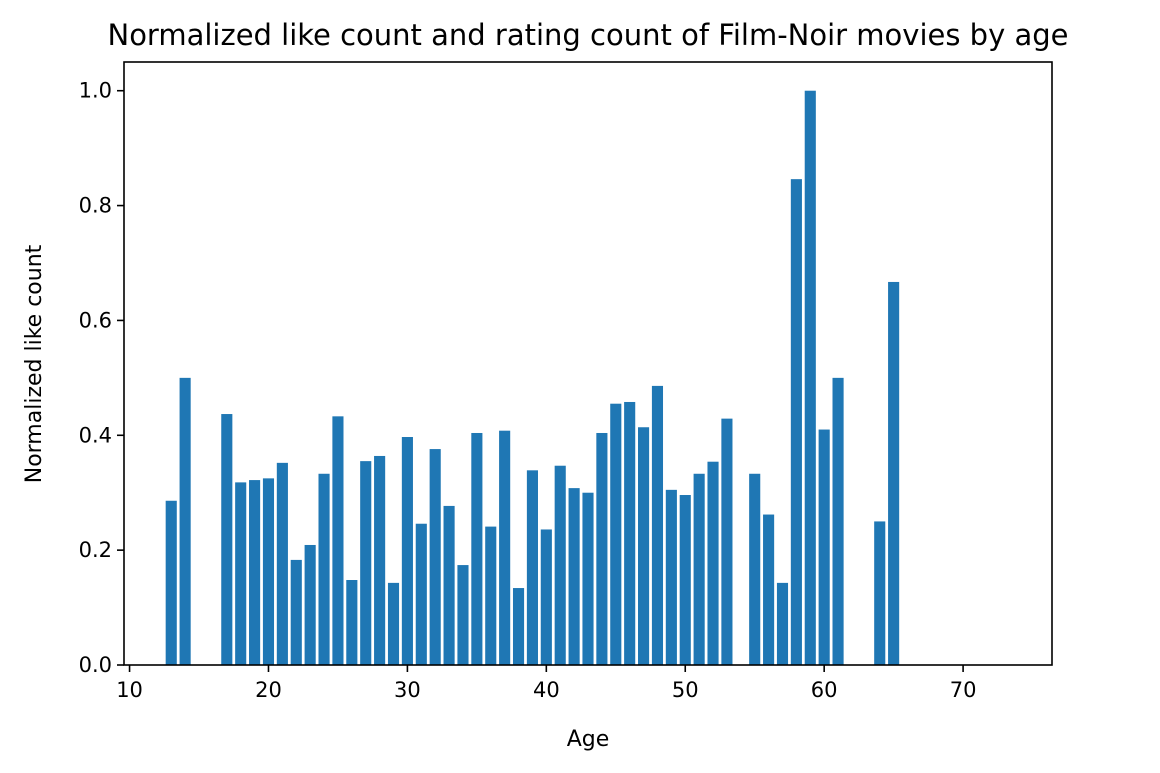 The height and width of the screenshot is (773, 1160). Describe the element at coordinates (407, 690) in the screenshot. I see `x-tick-label: 30` at that location.